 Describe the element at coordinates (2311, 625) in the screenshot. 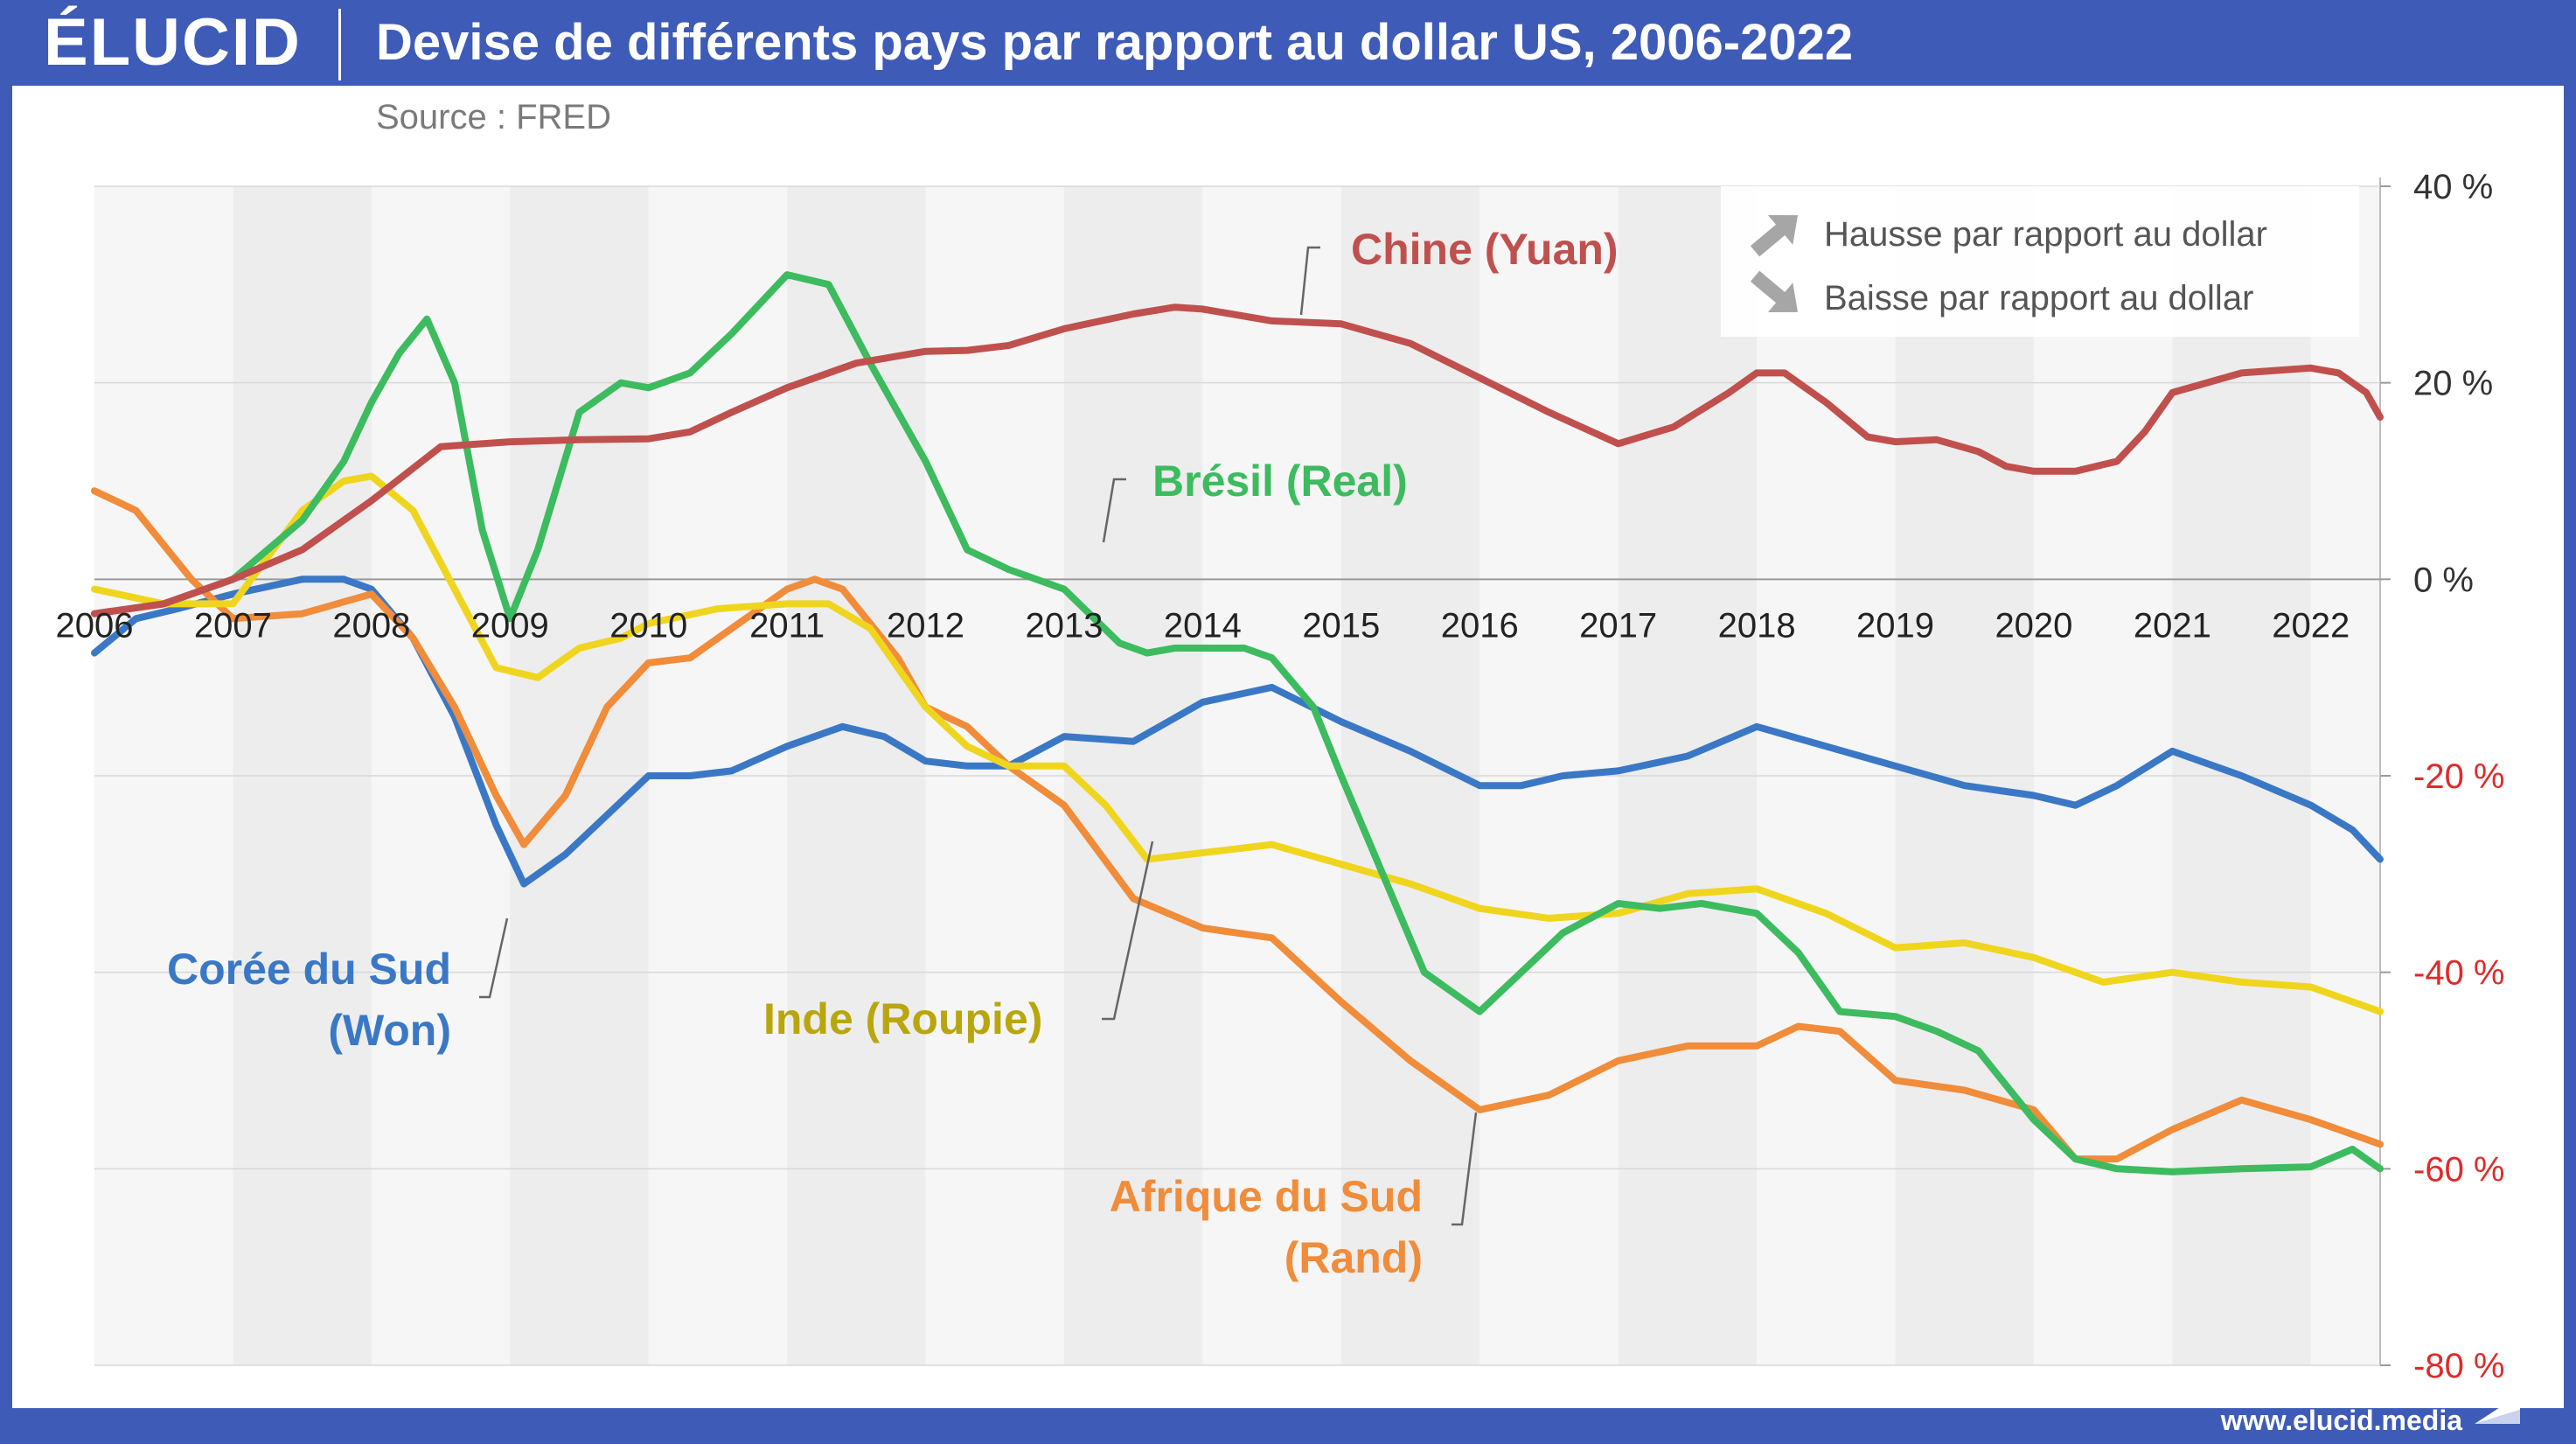

I see `x-tick-label: 2022` at that location.